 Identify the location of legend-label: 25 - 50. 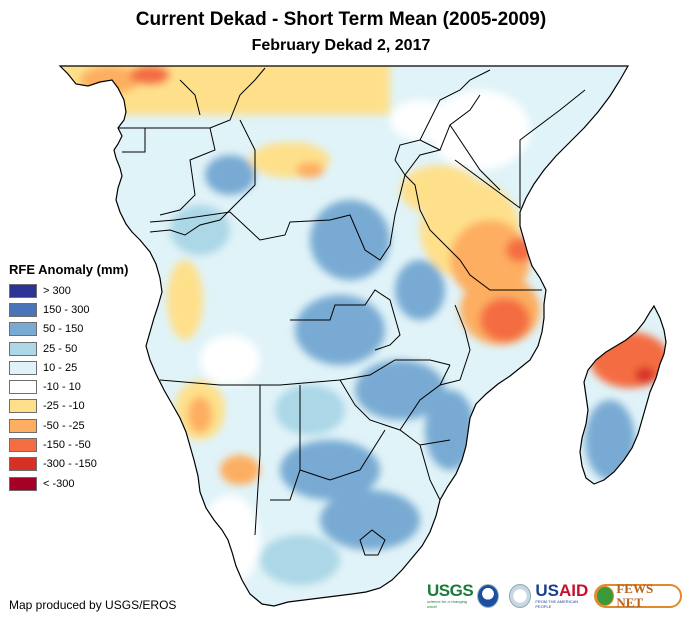
(60, 348).